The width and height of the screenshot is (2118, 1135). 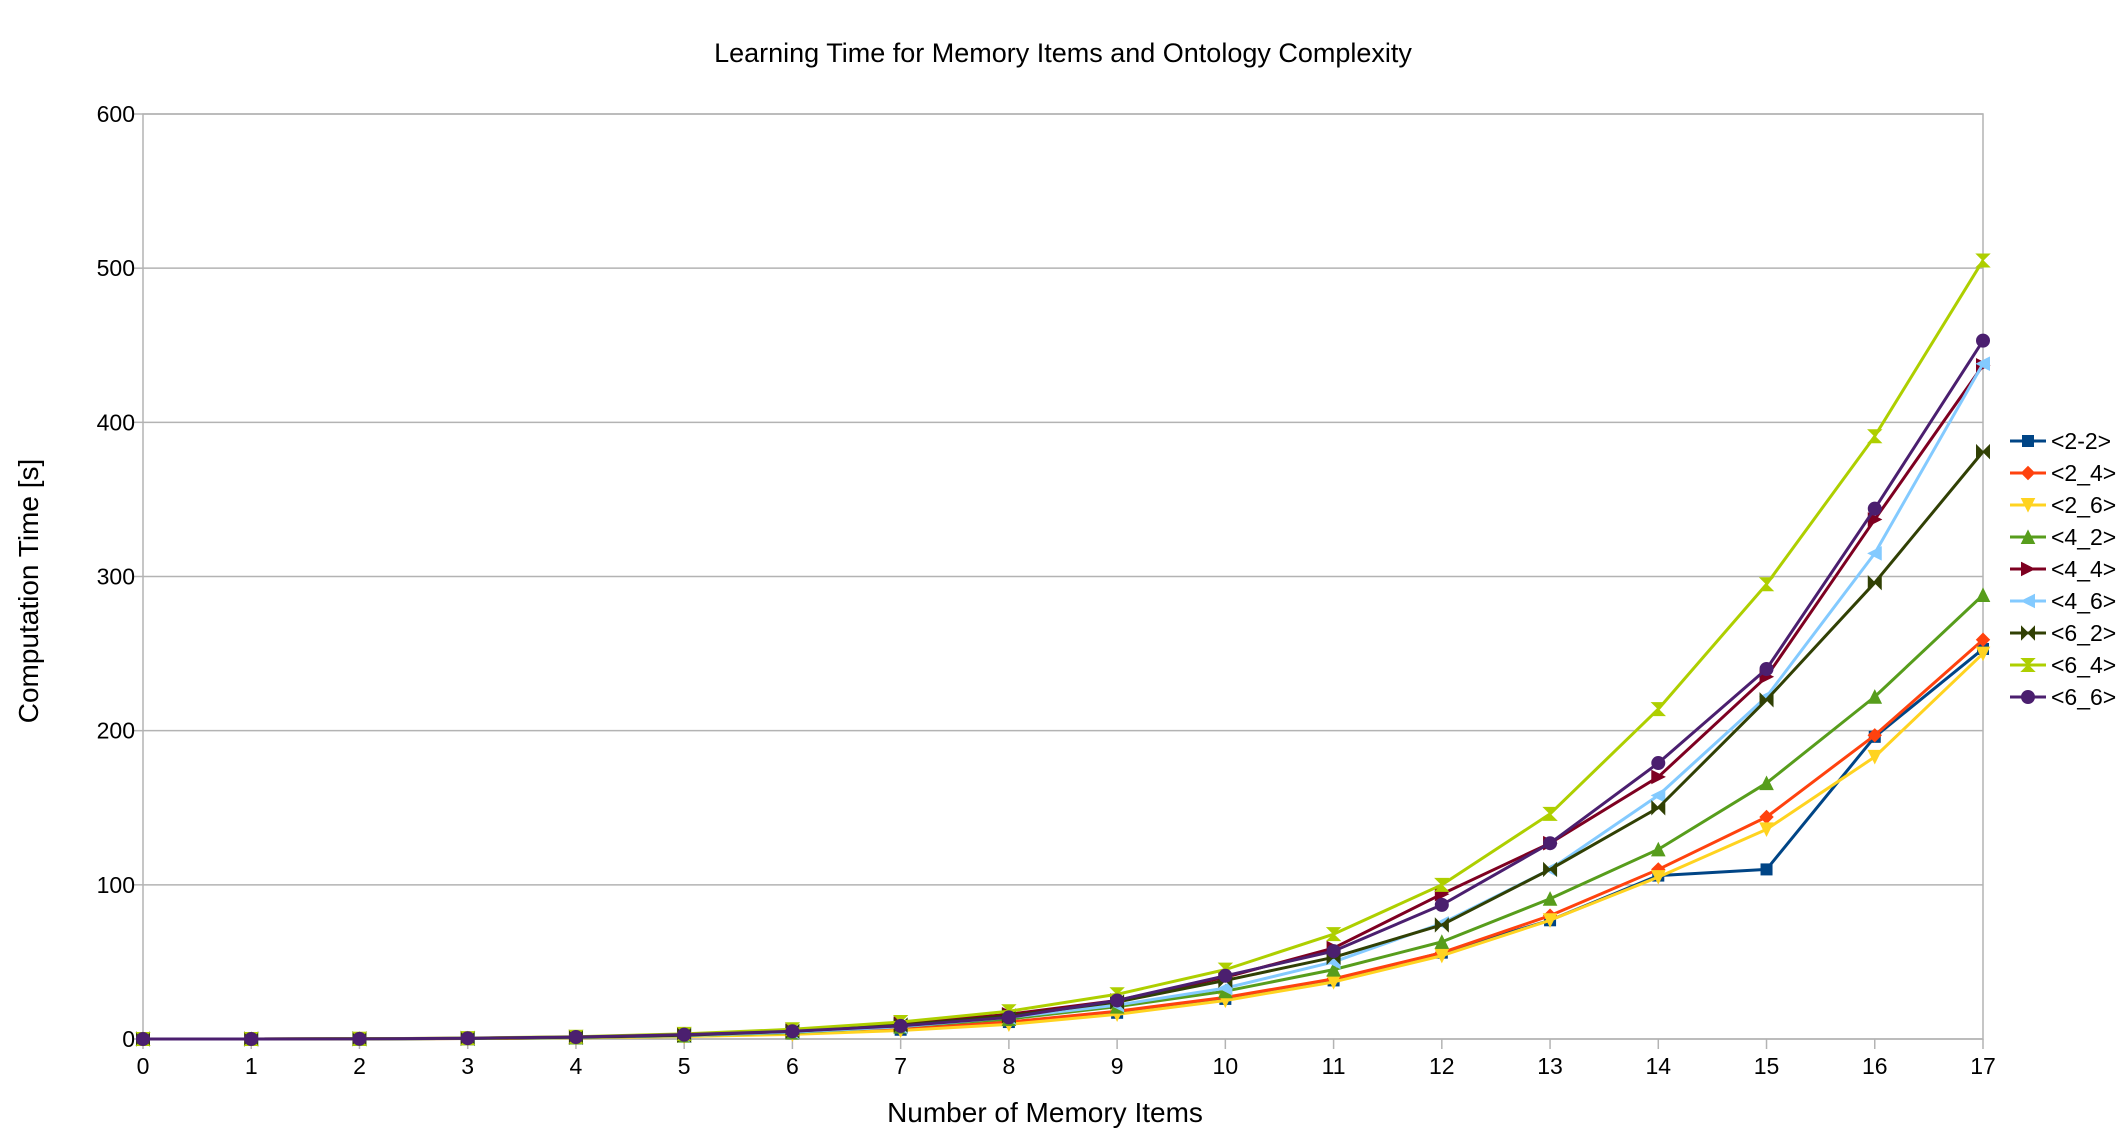 What do you see at coordinates (2081, 441) in the screenshot?
I see `legend-label: <2-2>` at bounding box center [2081, 441].